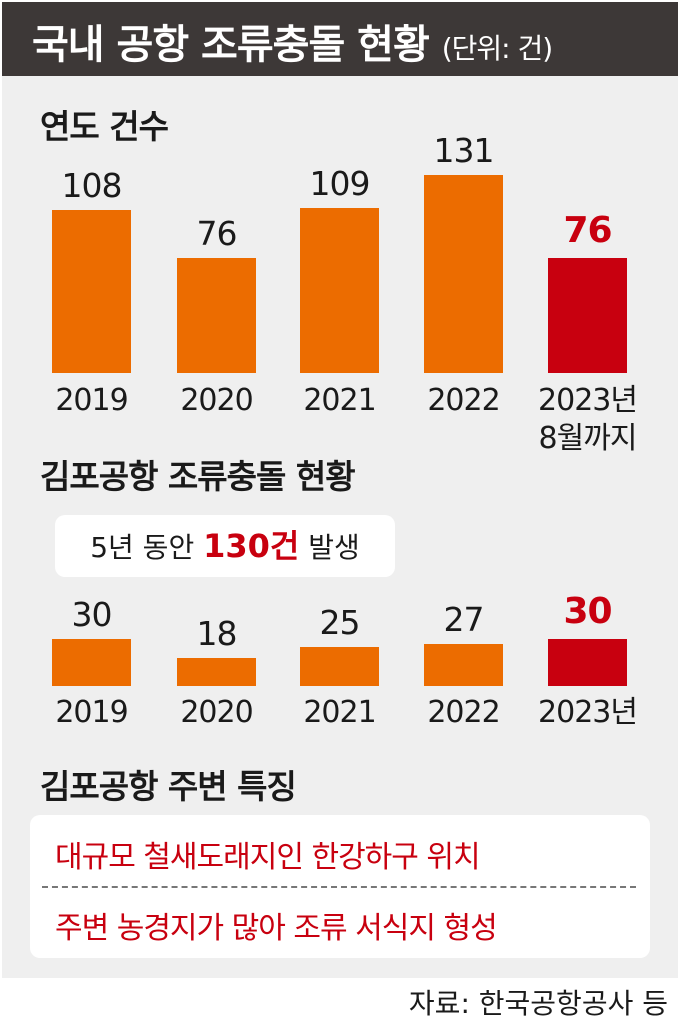  I want to click on category-label: 2023년, so click(588, 712).